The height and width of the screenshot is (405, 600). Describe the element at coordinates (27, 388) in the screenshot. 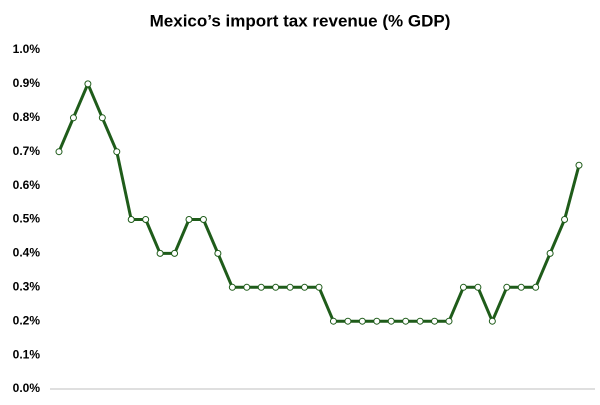

I see `y-tick-label: 0.0%` at that location.